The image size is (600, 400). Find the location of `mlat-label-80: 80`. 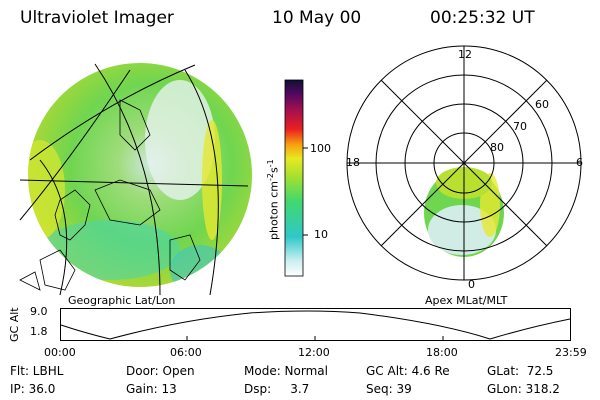

mlat-label-80: 80 is located at coordinates (497, 147).